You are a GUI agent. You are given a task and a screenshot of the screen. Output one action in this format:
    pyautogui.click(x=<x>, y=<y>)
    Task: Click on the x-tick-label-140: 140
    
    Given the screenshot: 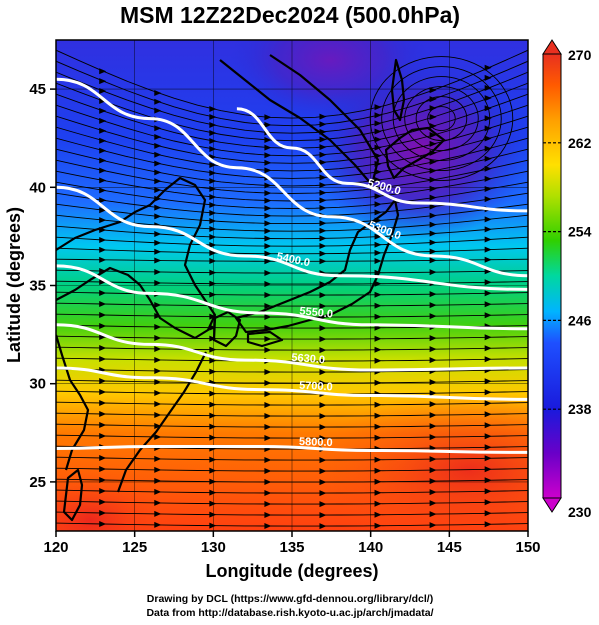 What is the action you would take?
    pyautogui.click(x=370, y=547)
    